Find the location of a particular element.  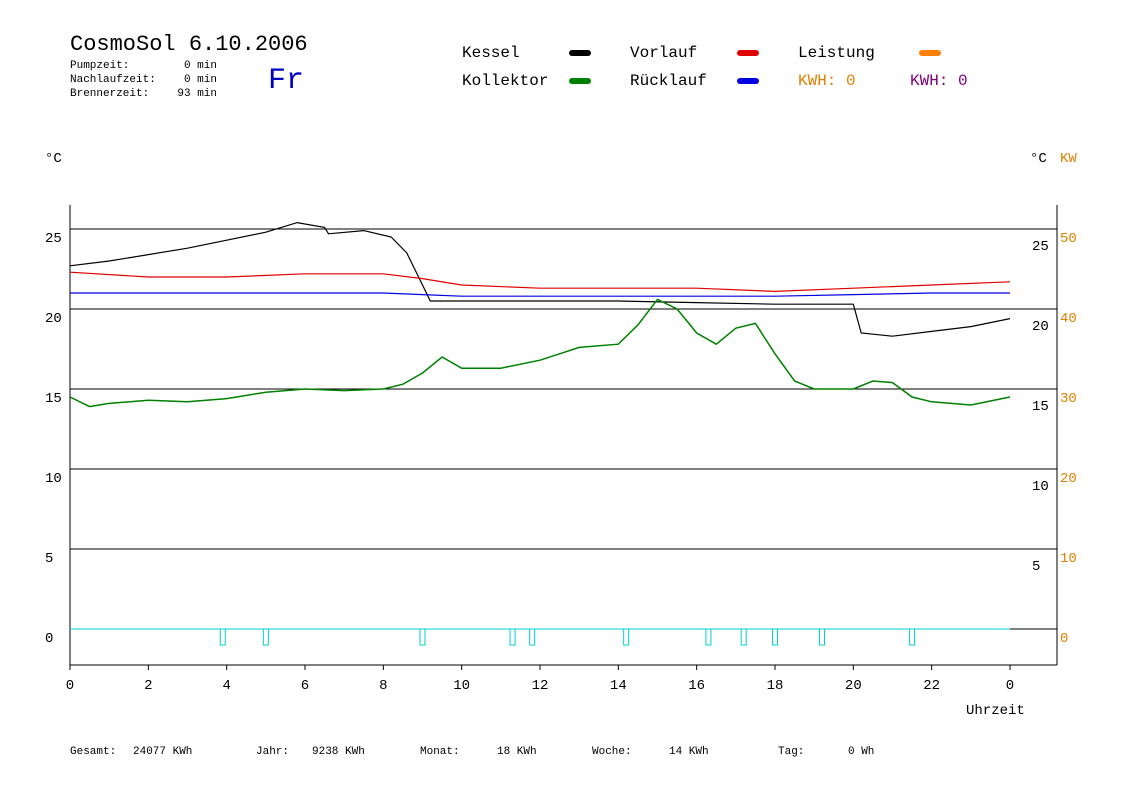

footer-value: 18 KWh is located at coordinates (517, 752).